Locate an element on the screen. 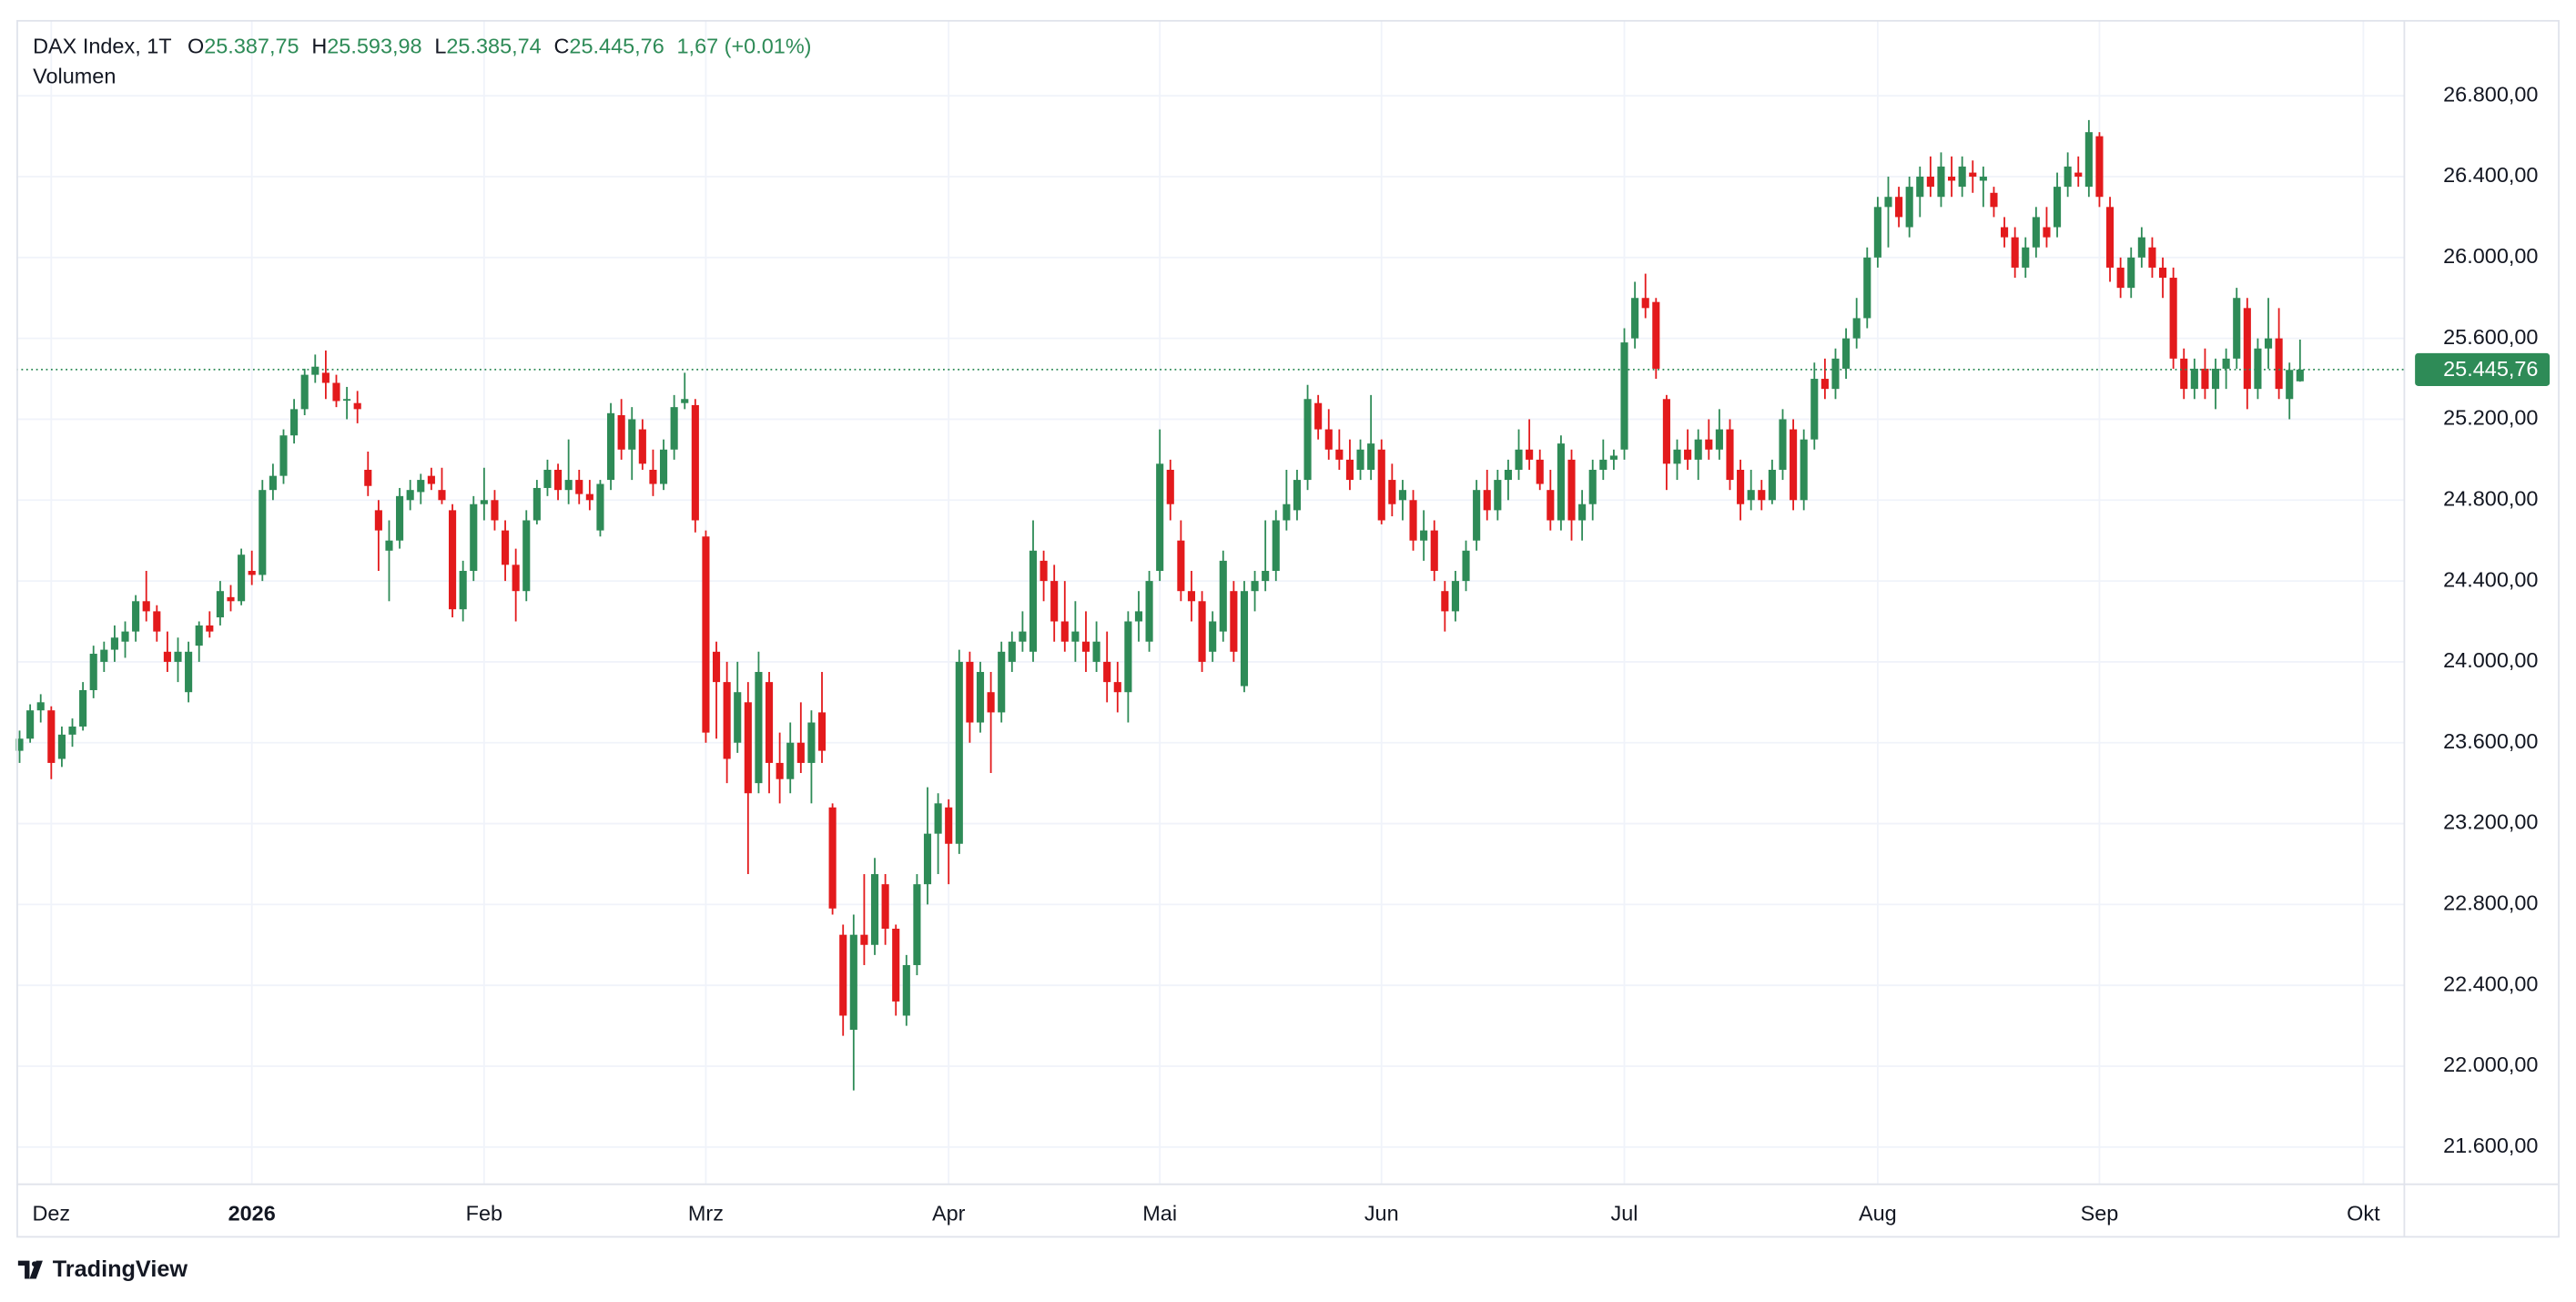  ohlc-letter: H is located at coordinates (319, 46).